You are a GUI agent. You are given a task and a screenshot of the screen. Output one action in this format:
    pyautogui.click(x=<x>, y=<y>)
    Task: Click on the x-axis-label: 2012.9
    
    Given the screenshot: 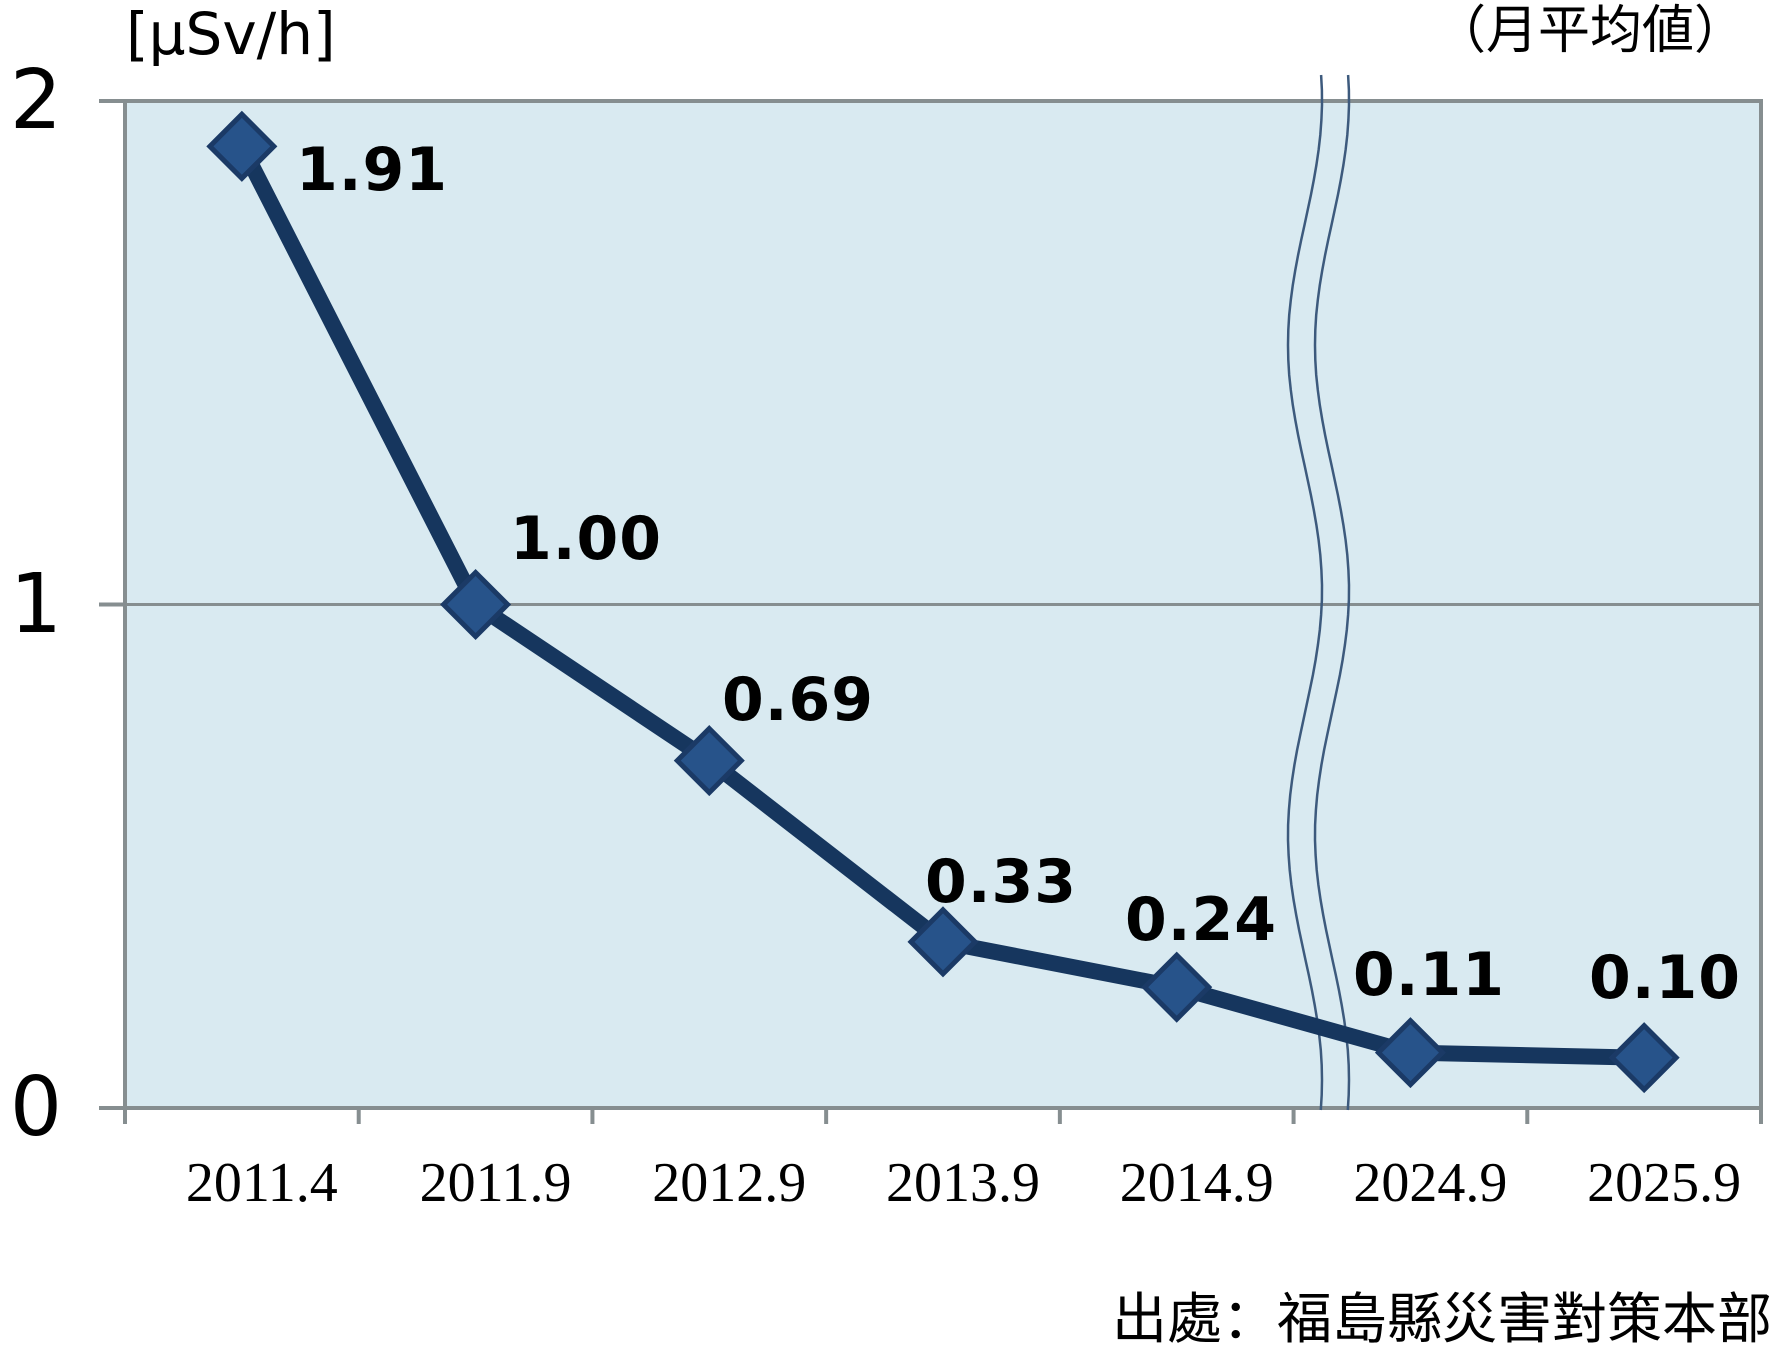 What is the action you would take?
    pyautogui.click(x=729, y=1183)
    